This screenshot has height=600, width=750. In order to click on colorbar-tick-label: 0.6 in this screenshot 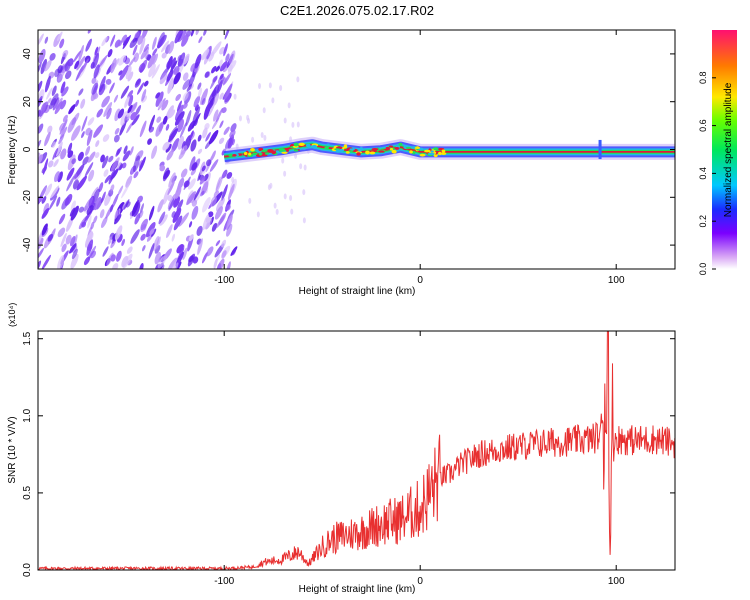, I will do `click(703, 125)`.